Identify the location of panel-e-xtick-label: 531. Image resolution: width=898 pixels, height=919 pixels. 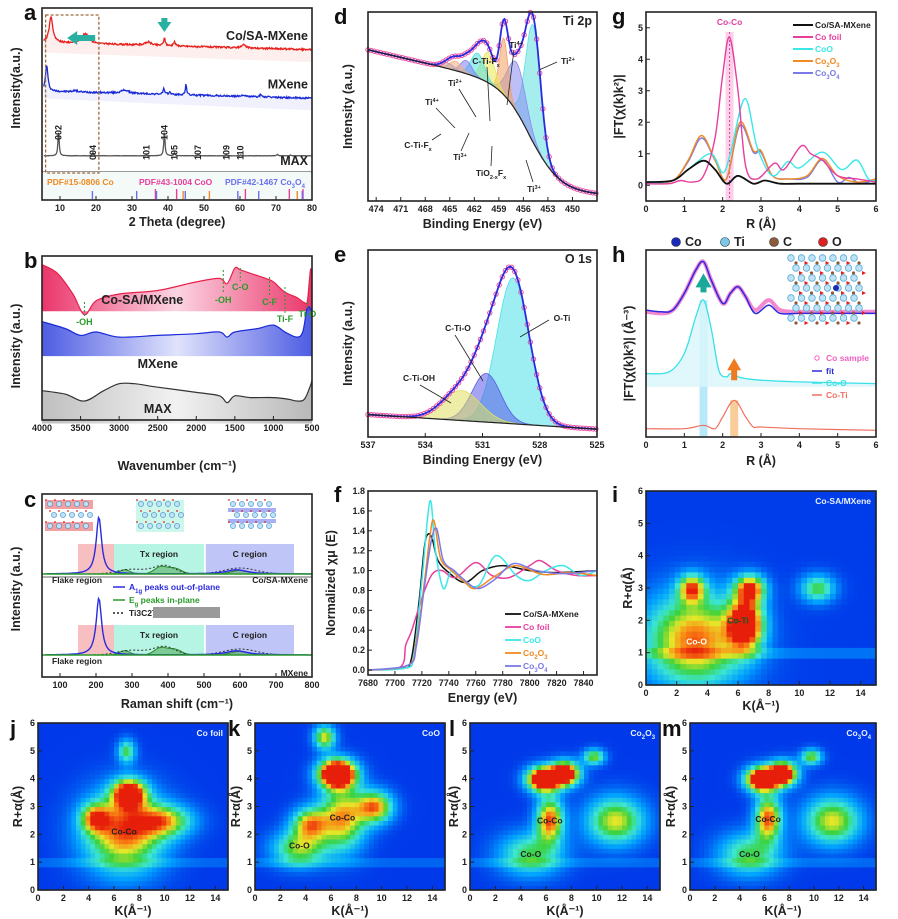
(482, 445).